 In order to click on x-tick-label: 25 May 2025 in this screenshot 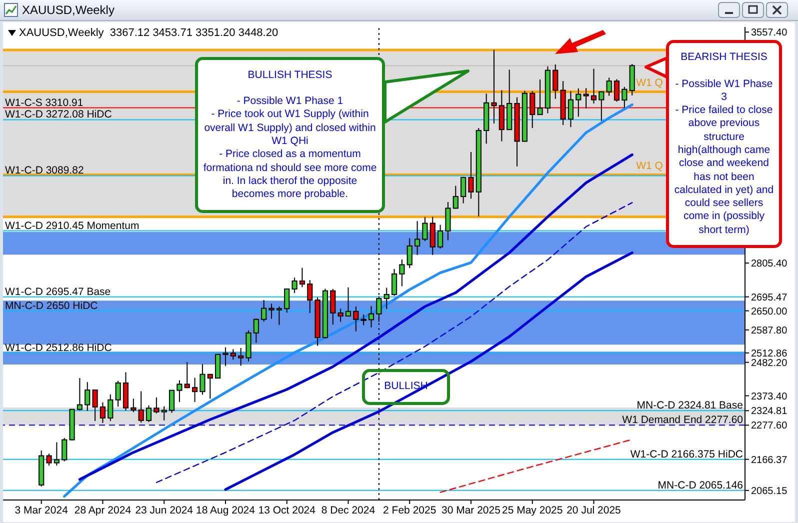, I will do `click(532, 510)`.